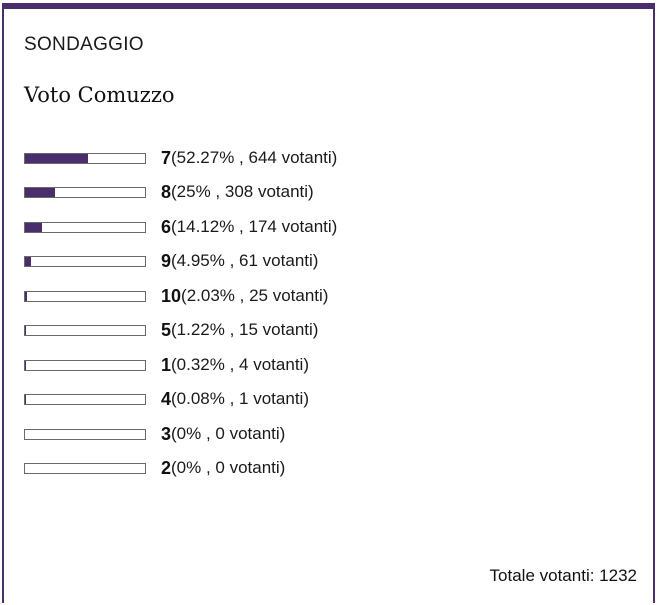 The height and width of the screenshot is (605, 661). What do you see at coordinates (563, 575) in the screenshot?
I see `total-voters: Totale votanti: 1232` at bounding box center [563, 575].